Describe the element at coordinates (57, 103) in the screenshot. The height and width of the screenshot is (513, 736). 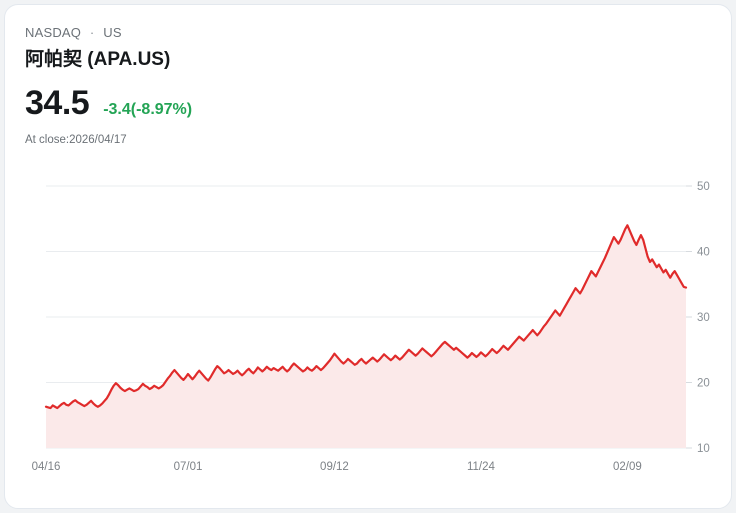
I see `price-value: 34.5` at that location.